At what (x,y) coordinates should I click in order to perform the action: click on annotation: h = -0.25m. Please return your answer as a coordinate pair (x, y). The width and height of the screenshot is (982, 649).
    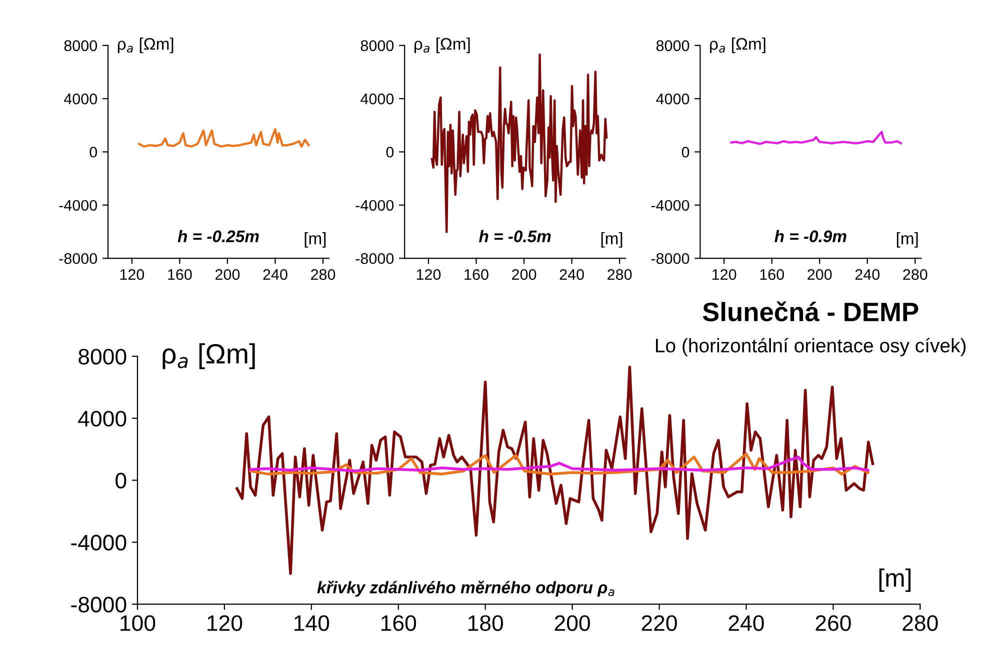
    Looking at the image, I should click on (218, 236).